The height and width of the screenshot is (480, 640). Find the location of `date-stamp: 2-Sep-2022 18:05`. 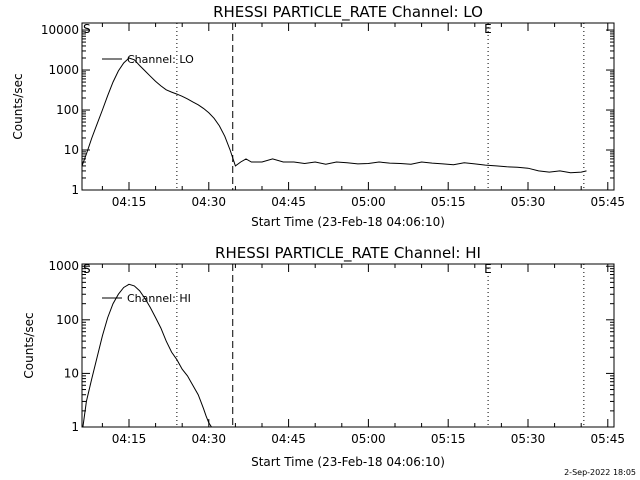

date-stamp: 2-Sep-2022 18:05 is located at coordinates (600, 472).